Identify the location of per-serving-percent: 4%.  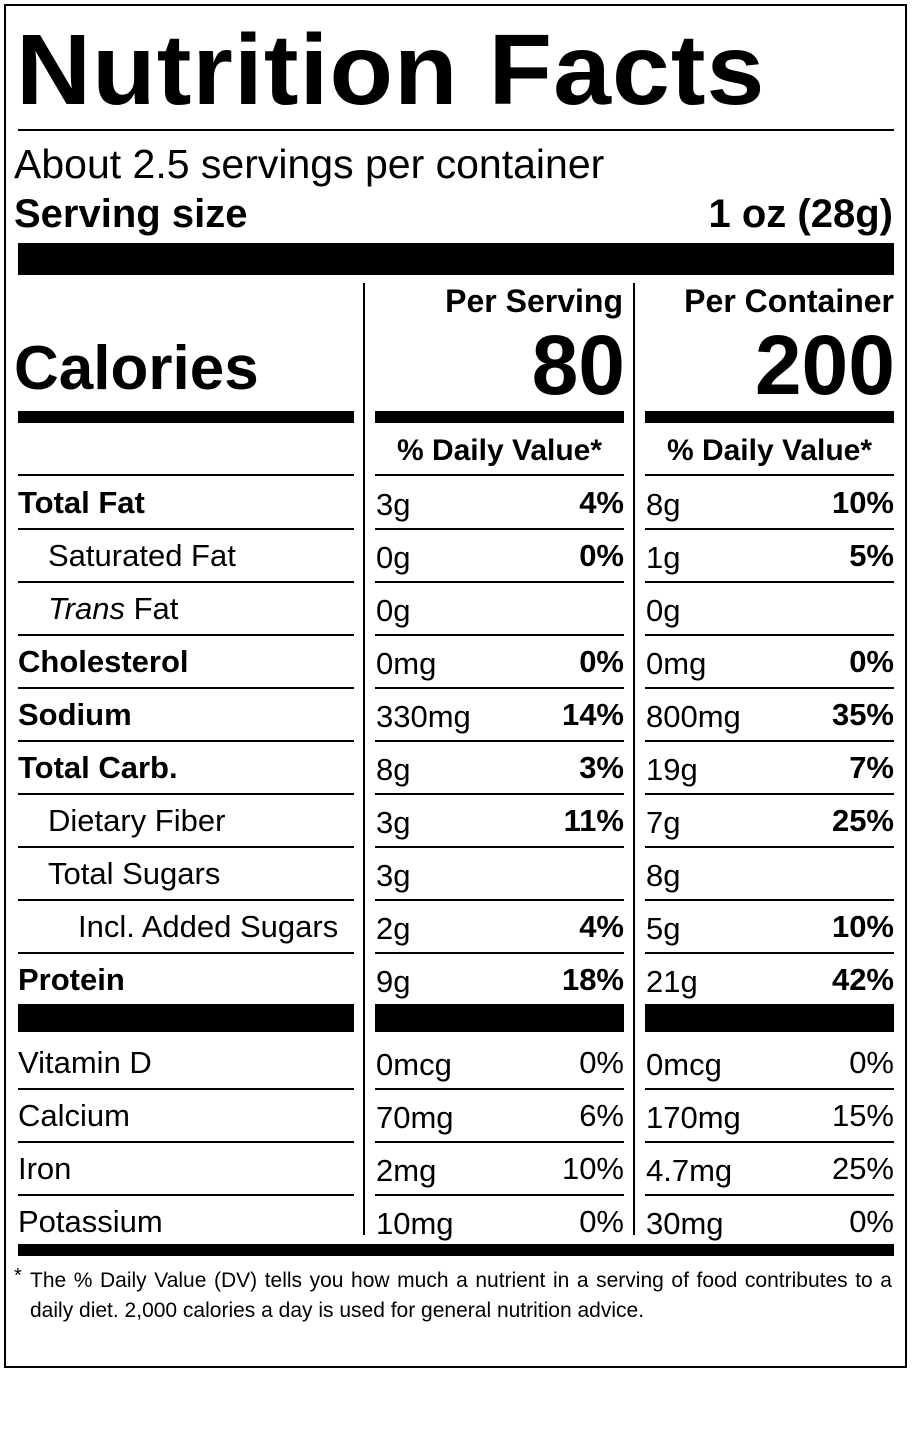
(601, 926).